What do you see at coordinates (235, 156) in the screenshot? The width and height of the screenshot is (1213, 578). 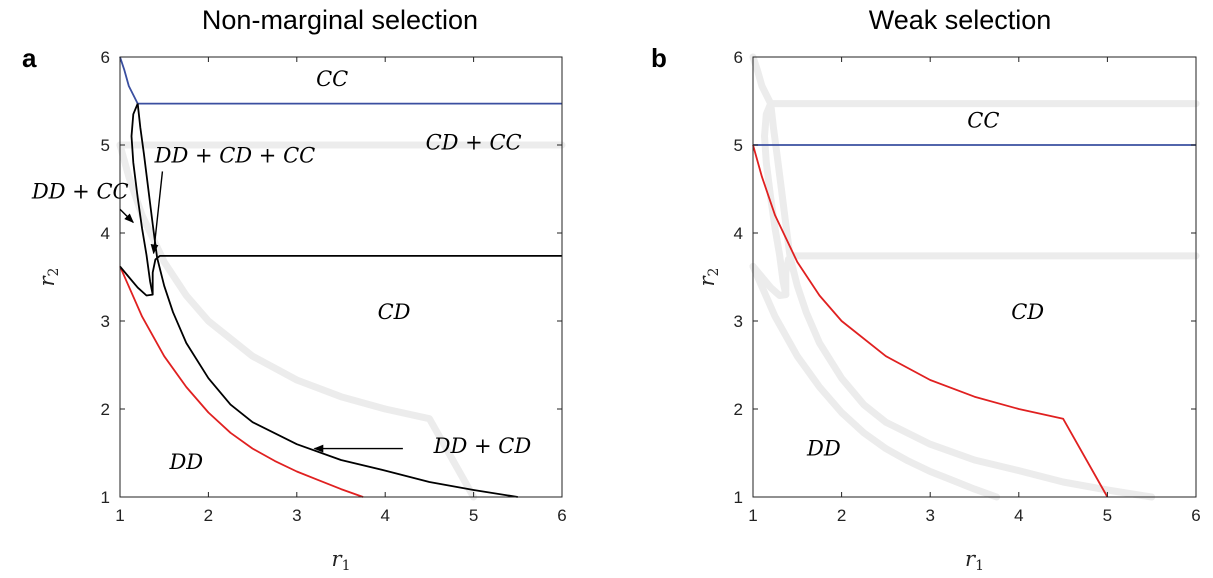 I see `region-label: DD + CD + CC` at bounding box center [235, 156].